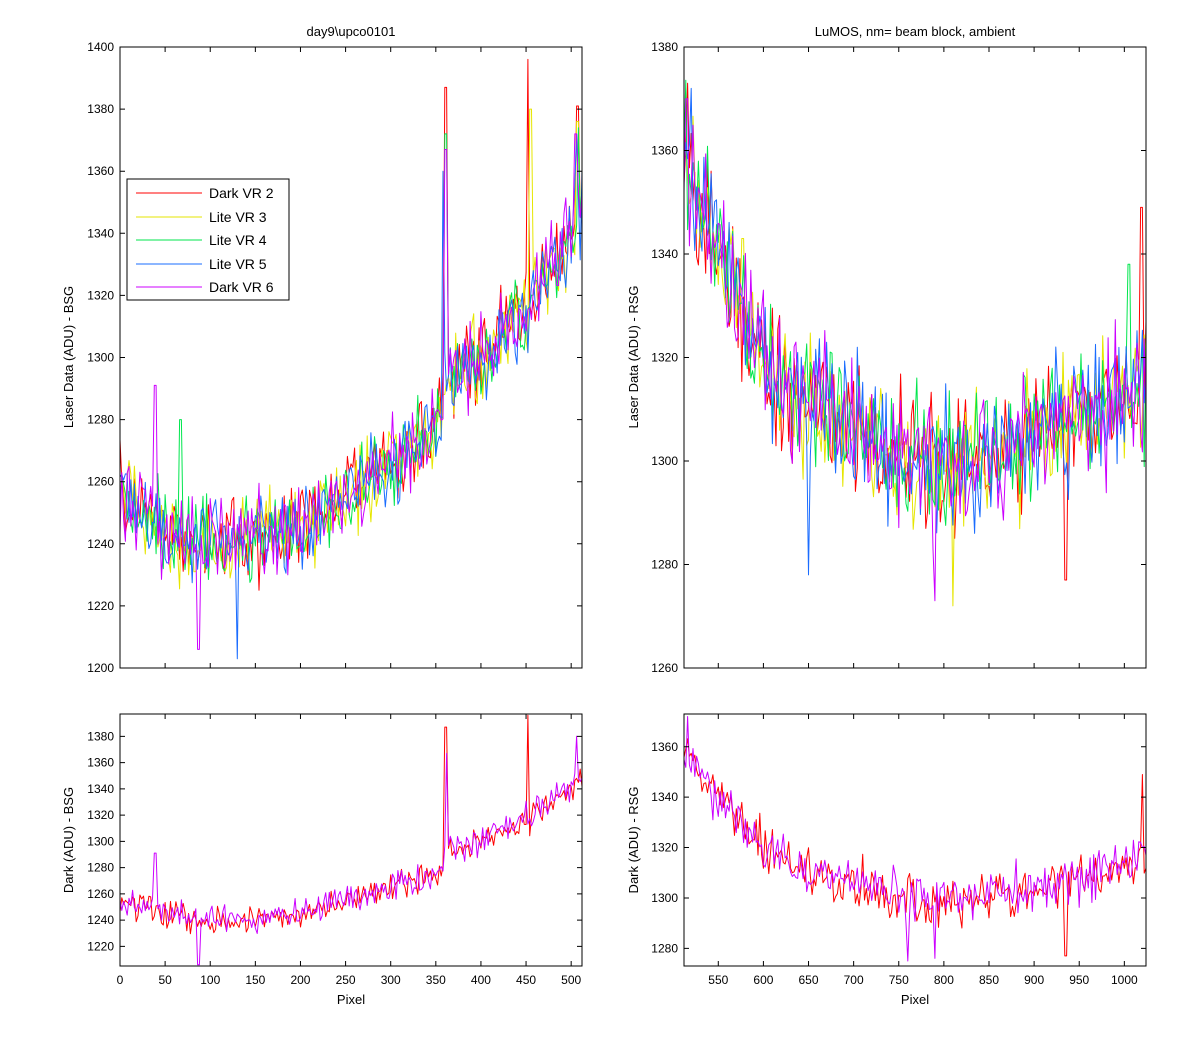  Describe the element at coordinates (100, 47) in the screenshot. I see `laser-bsg-ytick-label: 1400` at that location.